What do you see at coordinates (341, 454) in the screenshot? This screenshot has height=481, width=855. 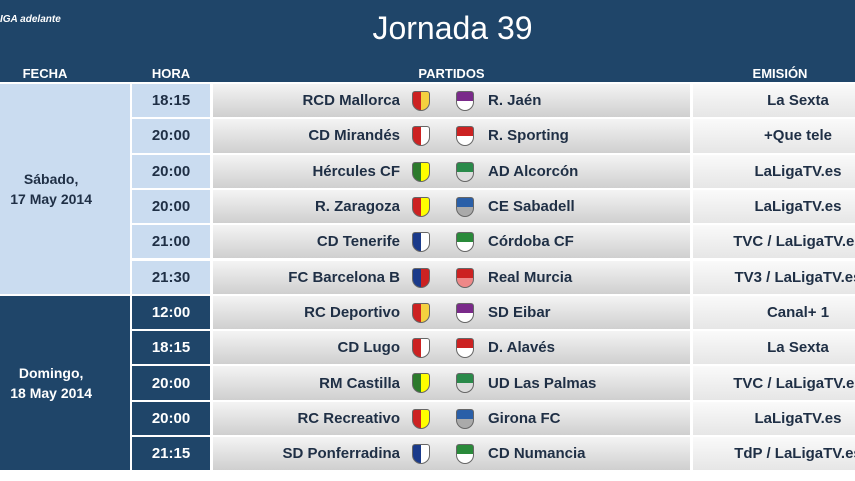 I see `home-team: SD Ponferradina` at bounding box center [341, 454].